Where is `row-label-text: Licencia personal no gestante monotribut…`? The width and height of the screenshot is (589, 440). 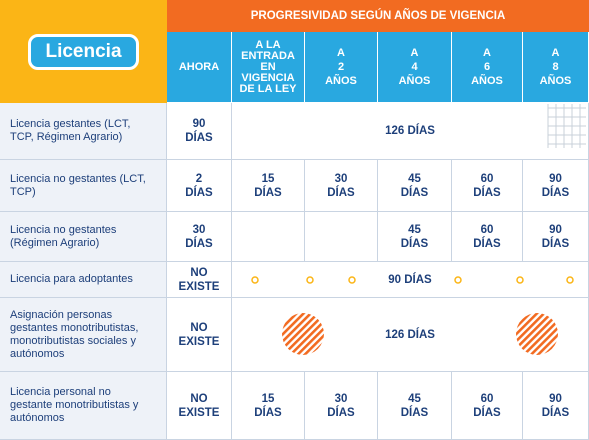 row-label-text: Licencia personal no gestante monotribut… is located at coordinates (74, 405).